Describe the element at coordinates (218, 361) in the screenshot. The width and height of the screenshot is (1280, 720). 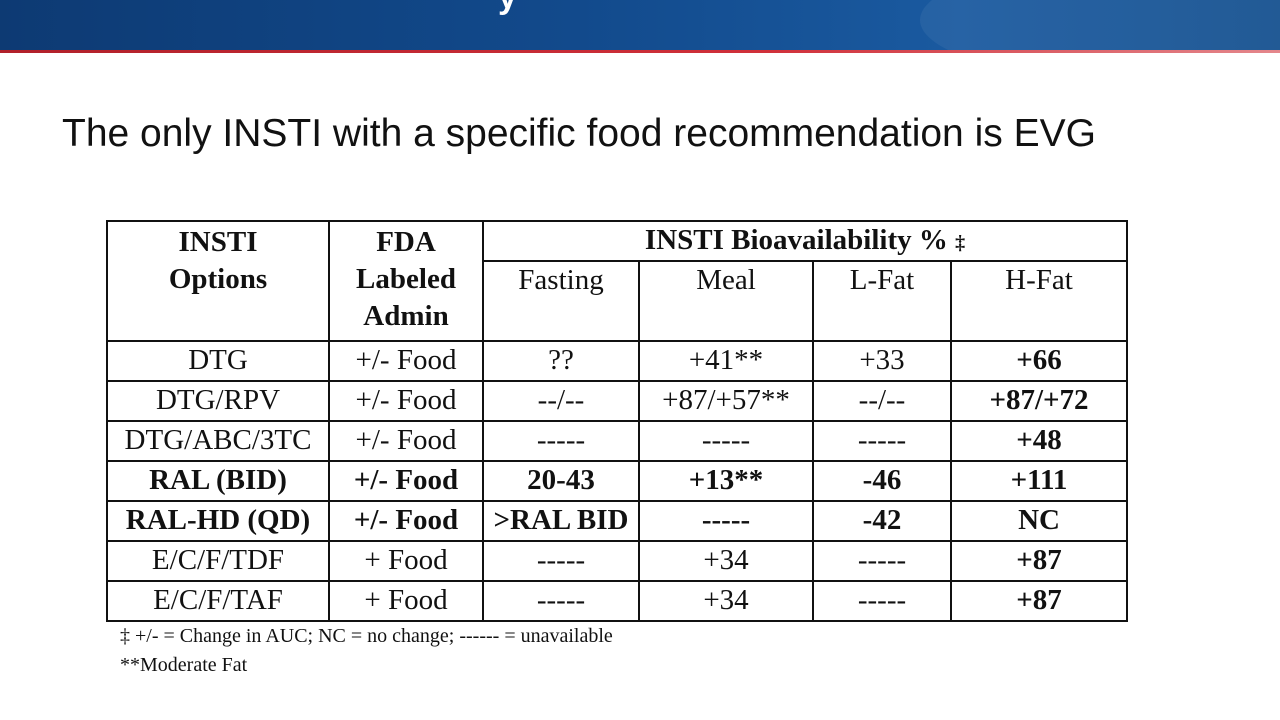
I see `cell-insti: DTG` at that location.